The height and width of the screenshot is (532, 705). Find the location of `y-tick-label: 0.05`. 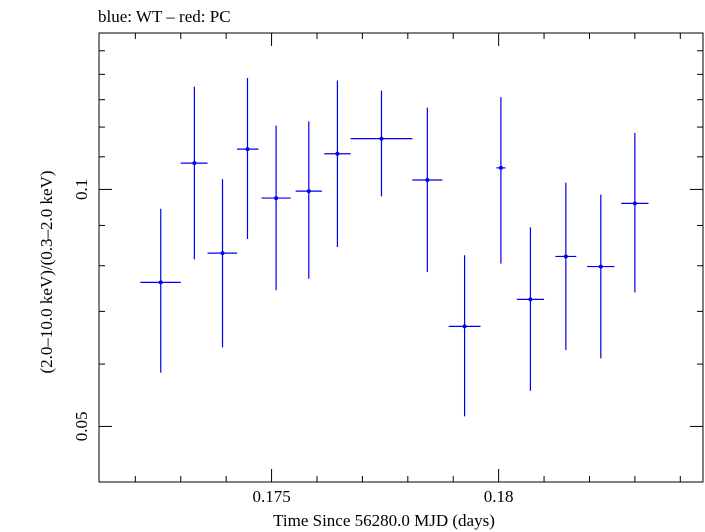

y-tick-label: 0.05 is located at coordinates (81, 427).